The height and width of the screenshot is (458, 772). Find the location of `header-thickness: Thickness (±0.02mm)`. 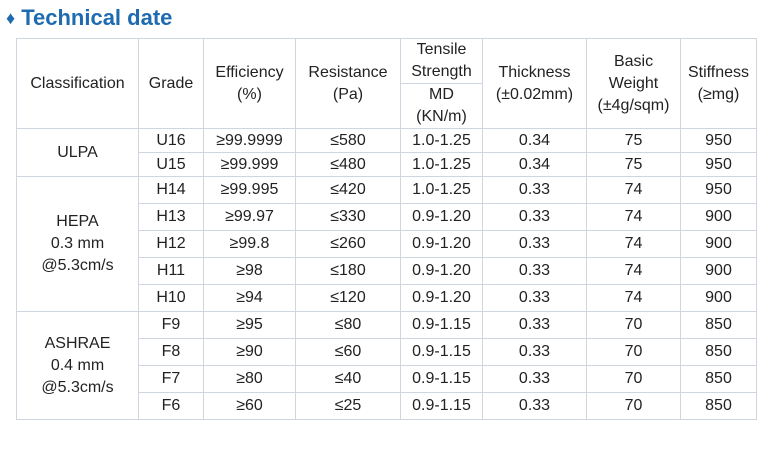

header-thickness: Thickness (±0.02mm) is located at coordinates (534, 83).